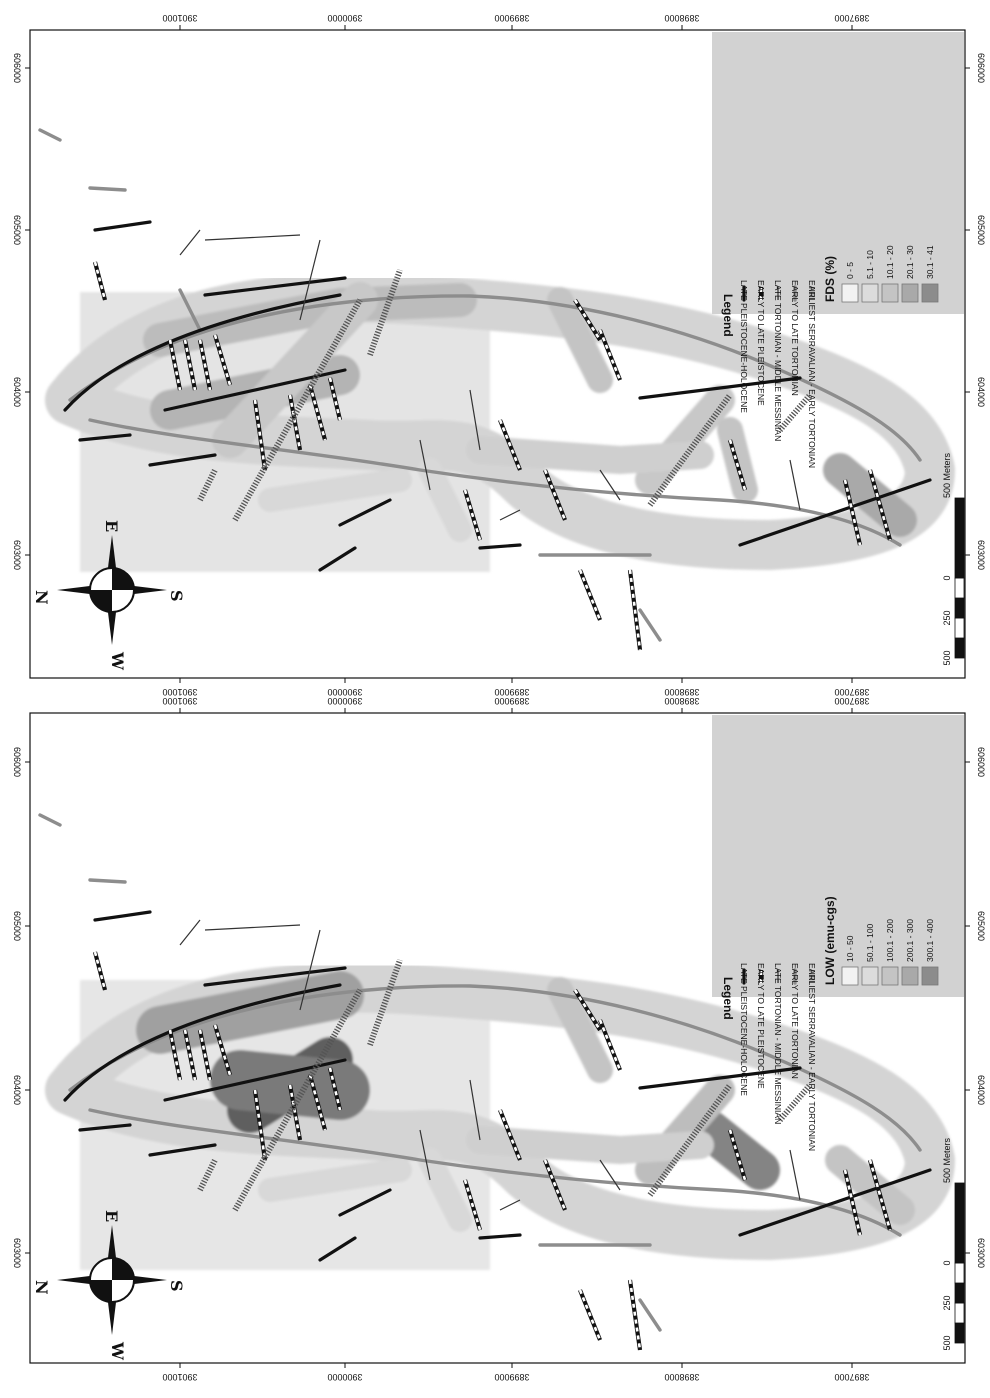 The height and width of the screenshot is (1398, 990). What do you see at coordinates (947, 577) in the screenshot?
I see `scale-bar-label: 0` at bounding box center [947, 577].